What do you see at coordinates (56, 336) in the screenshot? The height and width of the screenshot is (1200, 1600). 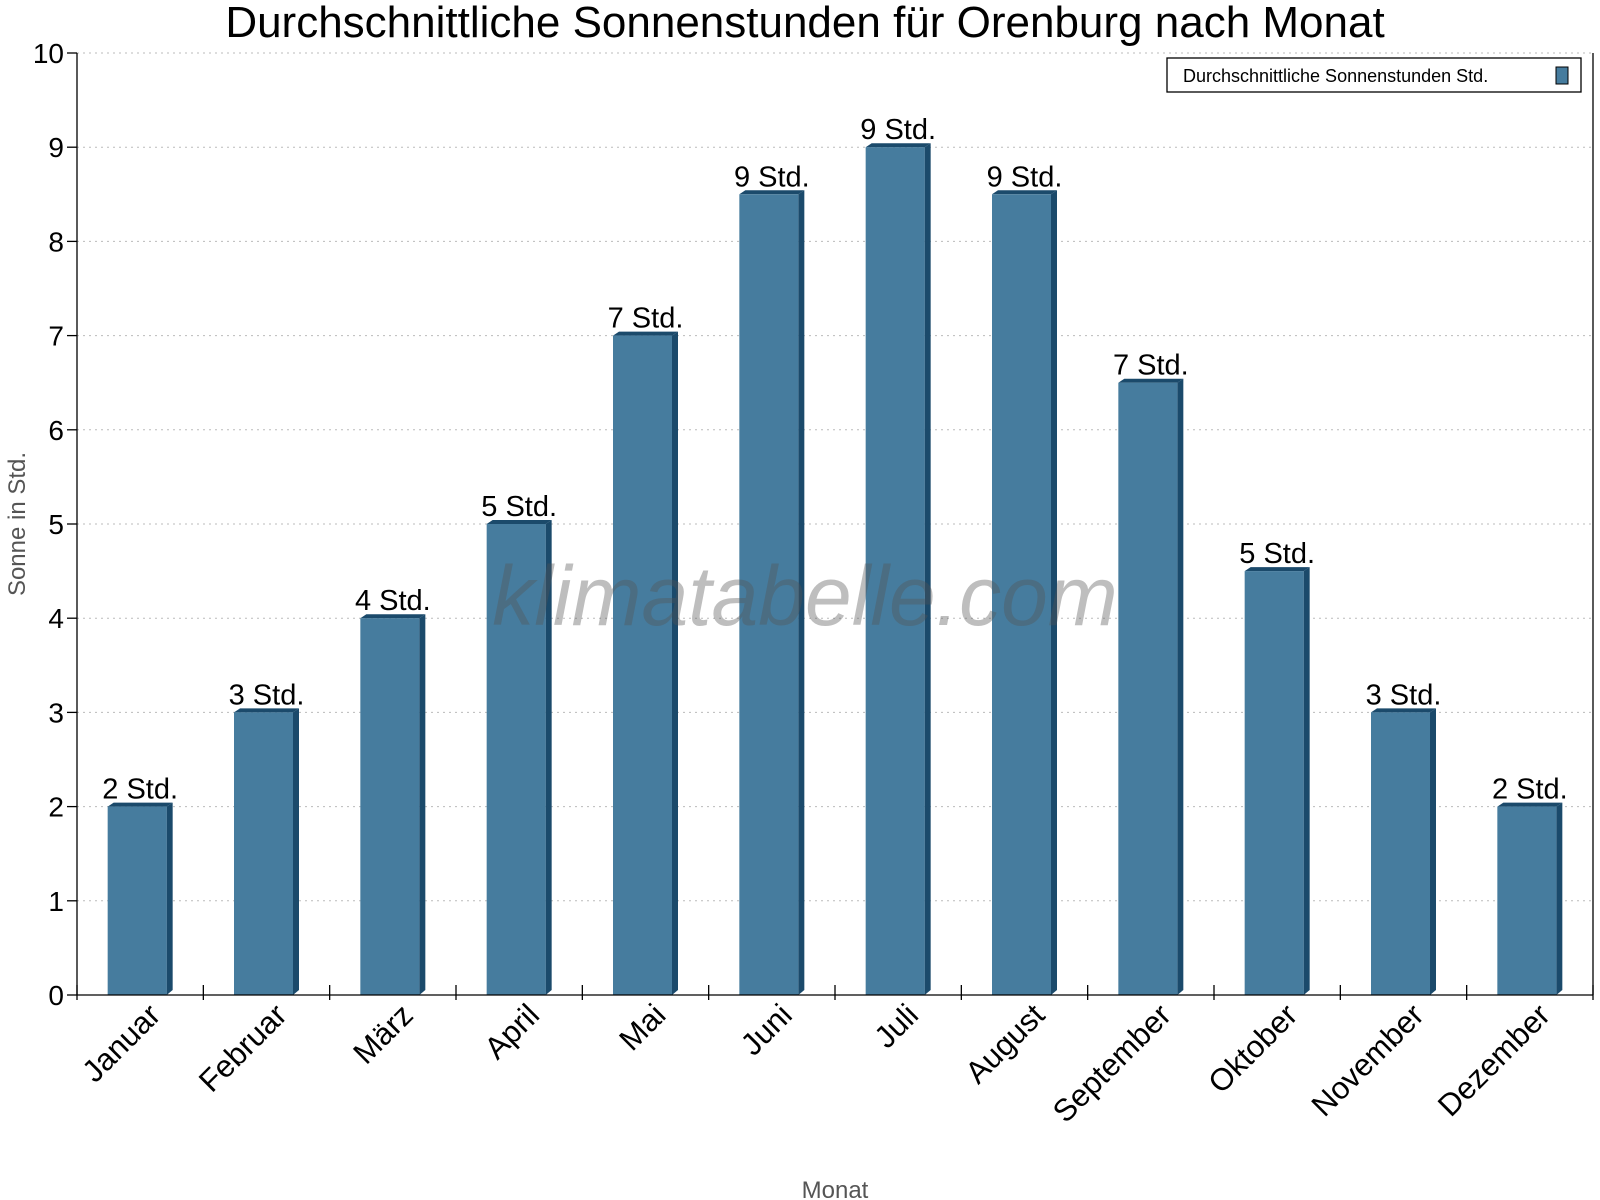 I see `y-tick-label: 7` at bounding box center [56, 336].